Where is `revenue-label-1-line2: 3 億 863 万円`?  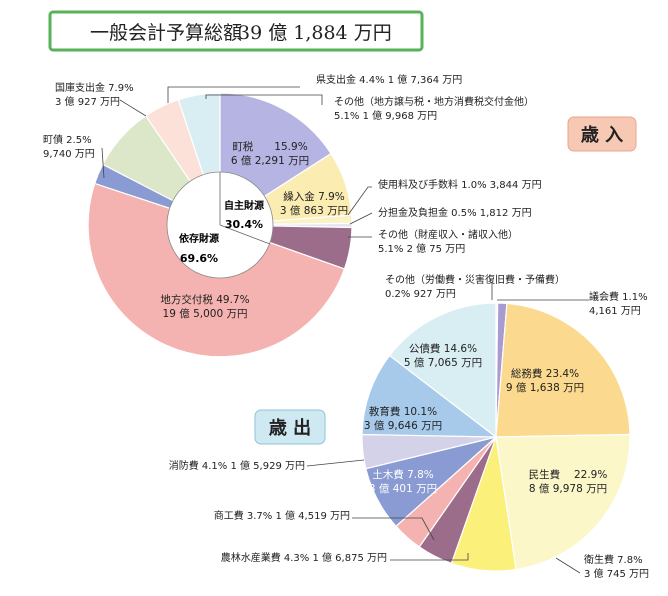
revenue-label-1-line2: 3 億 863 万円 is located at coordinates (314, 210).